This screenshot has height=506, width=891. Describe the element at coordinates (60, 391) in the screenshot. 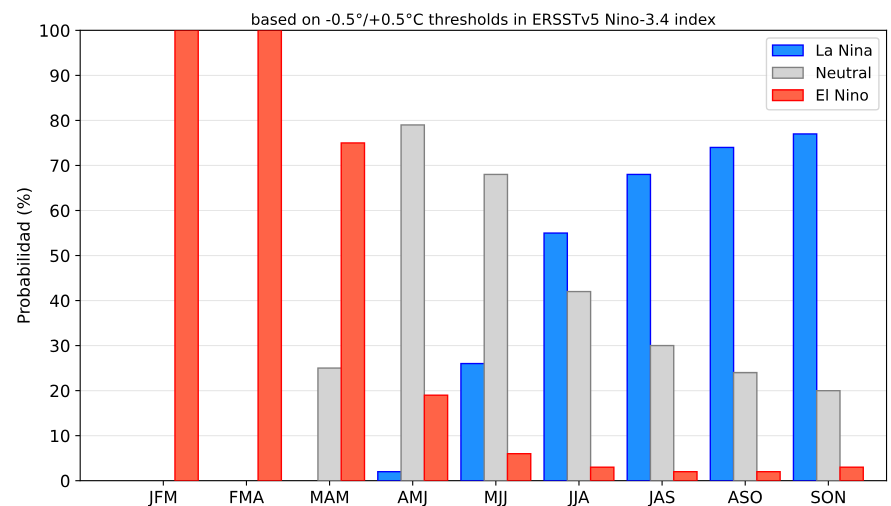

I see `y-tick-label: 20` at that location.